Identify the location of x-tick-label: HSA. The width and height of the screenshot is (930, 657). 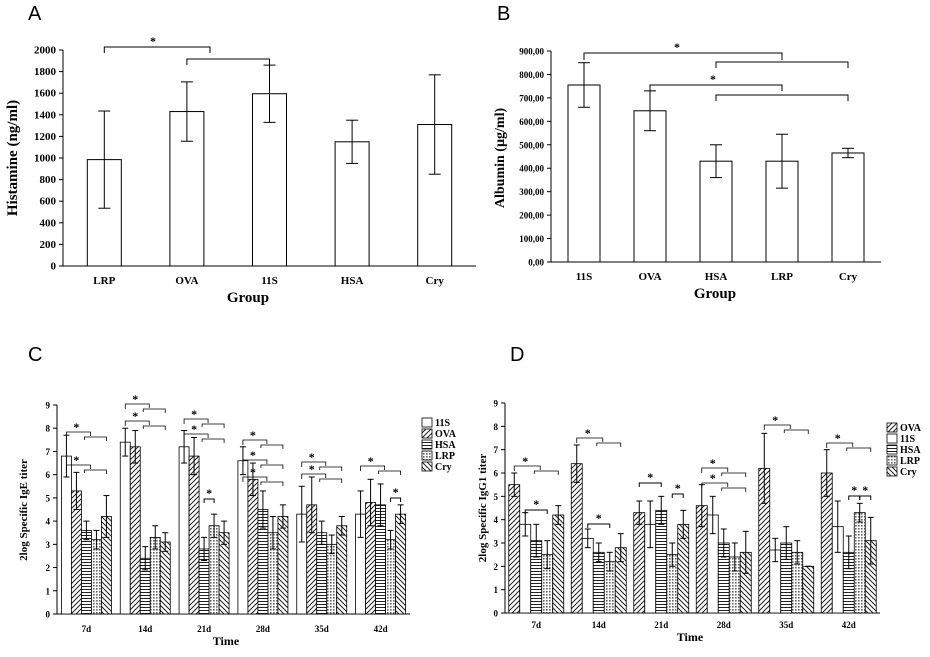
(716, 277).